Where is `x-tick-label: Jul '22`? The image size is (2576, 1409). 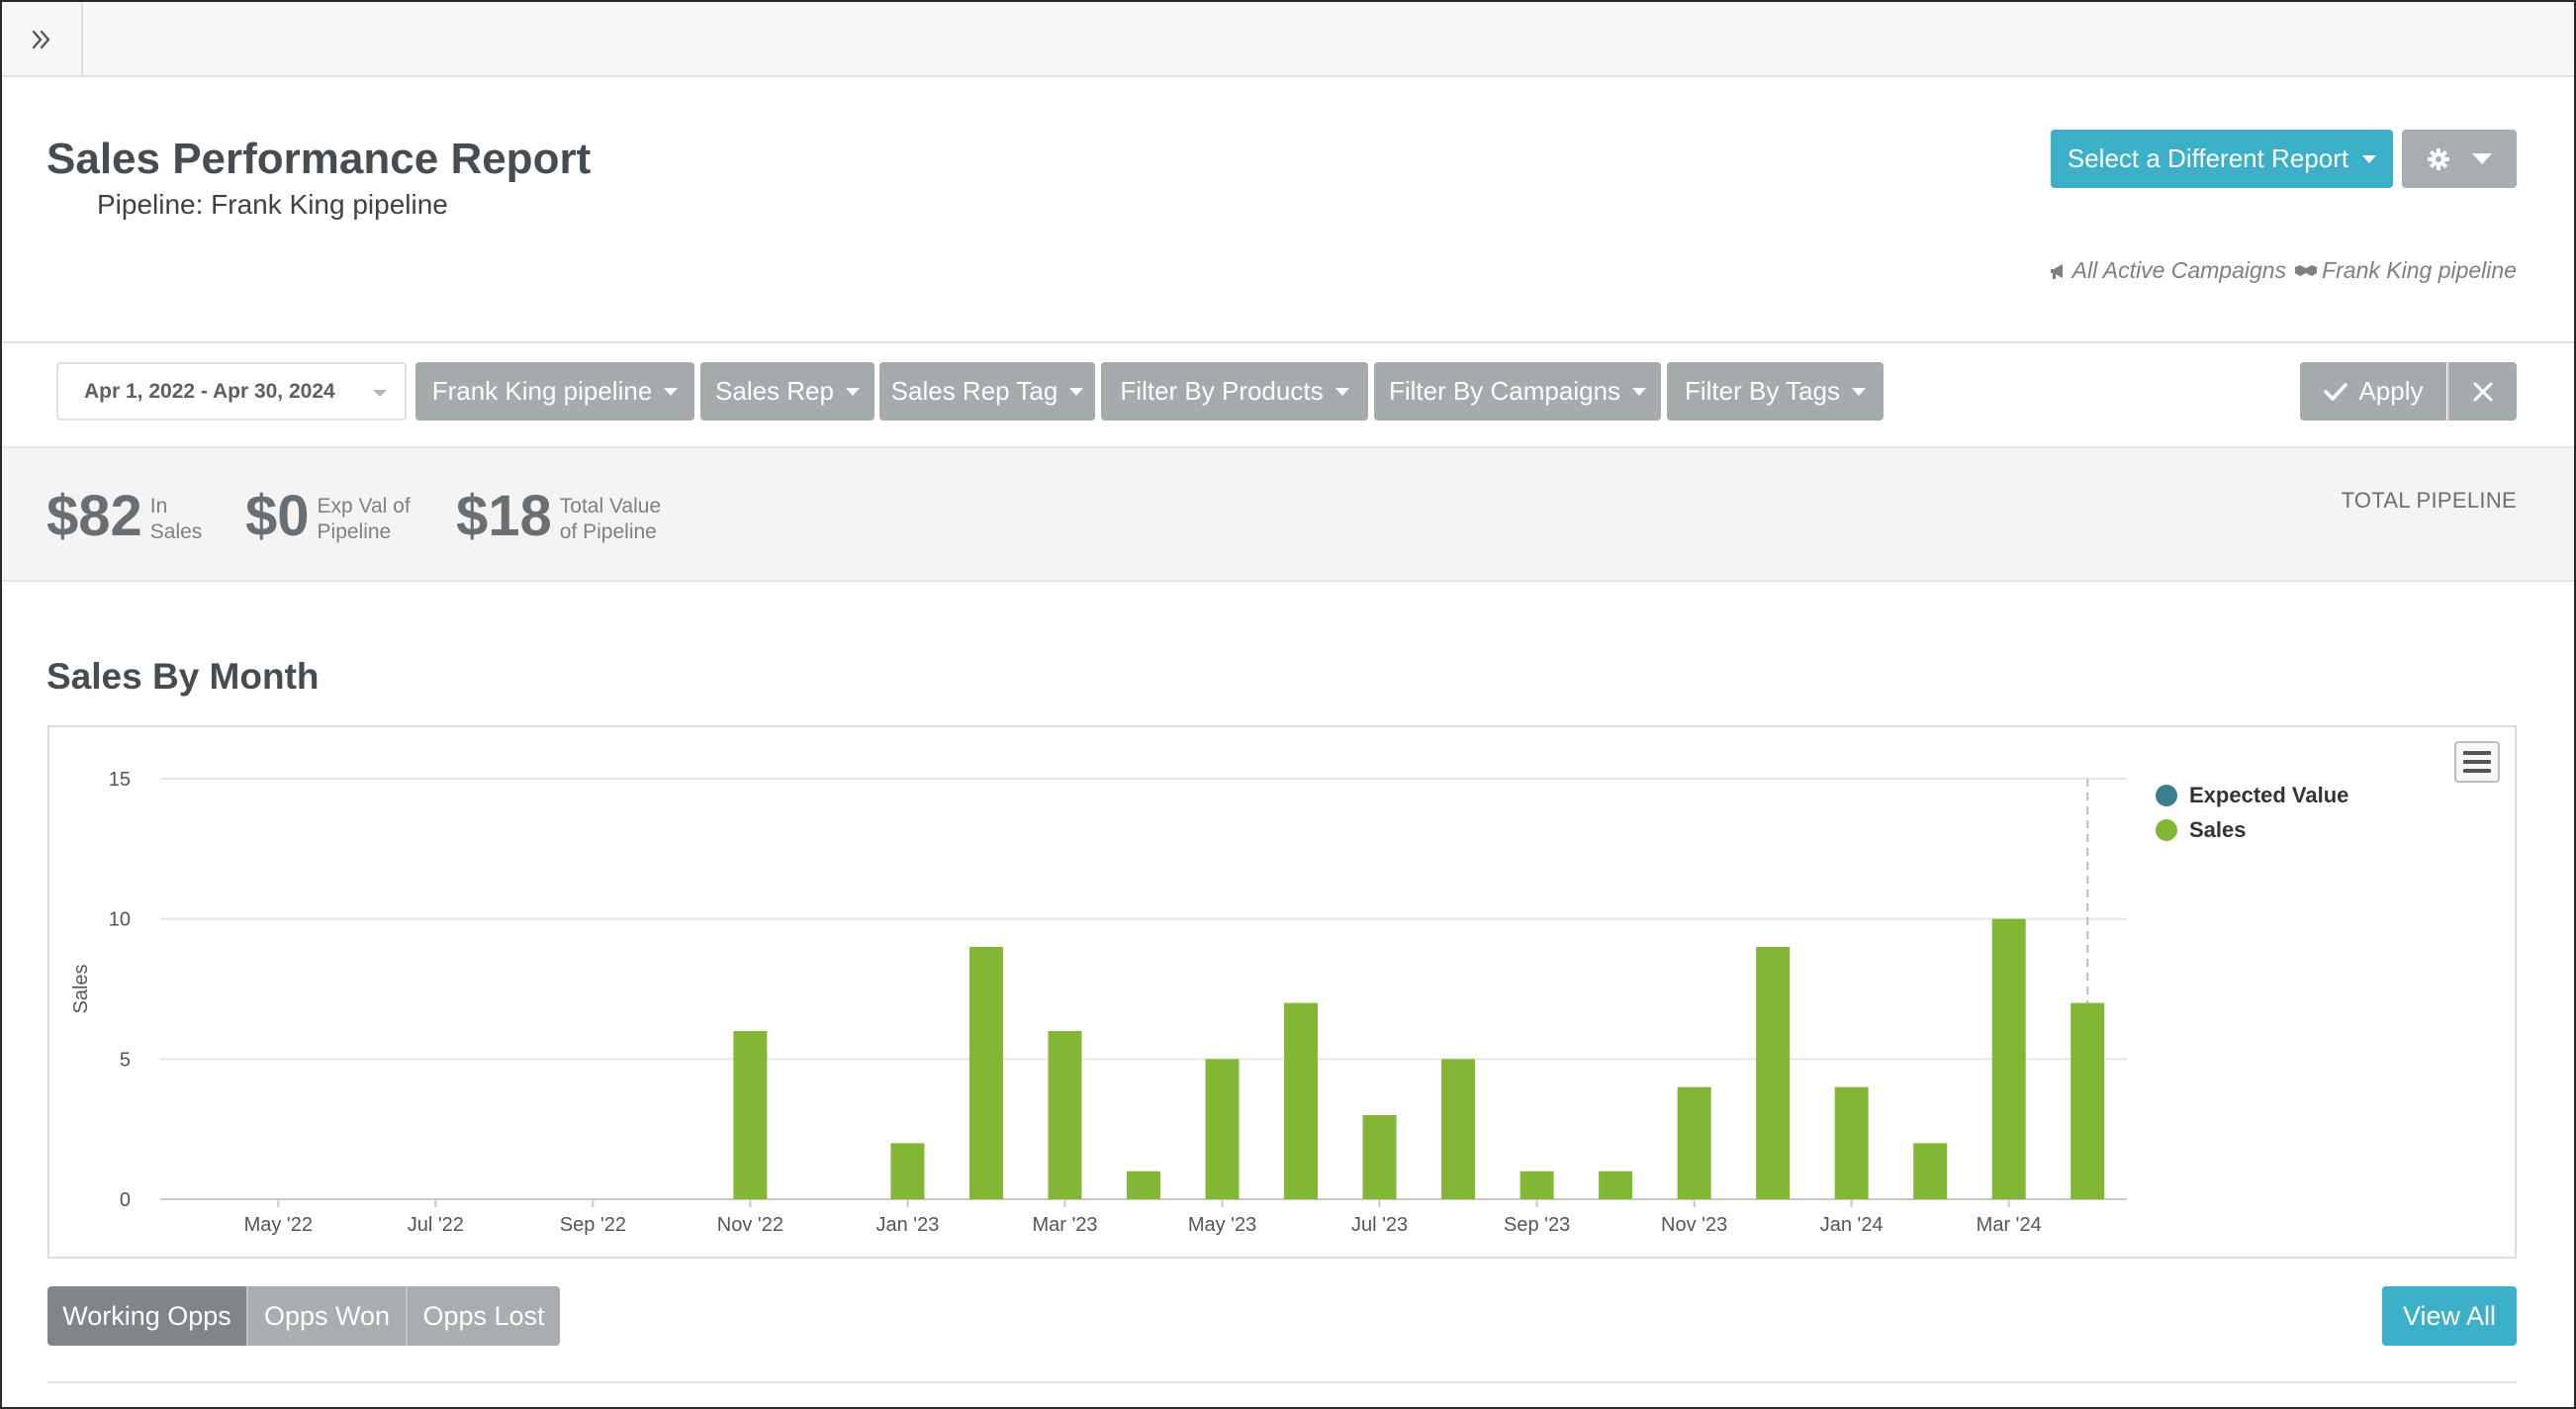 x-tick-label: Jul '22 is located at coordinates (436, 1225).